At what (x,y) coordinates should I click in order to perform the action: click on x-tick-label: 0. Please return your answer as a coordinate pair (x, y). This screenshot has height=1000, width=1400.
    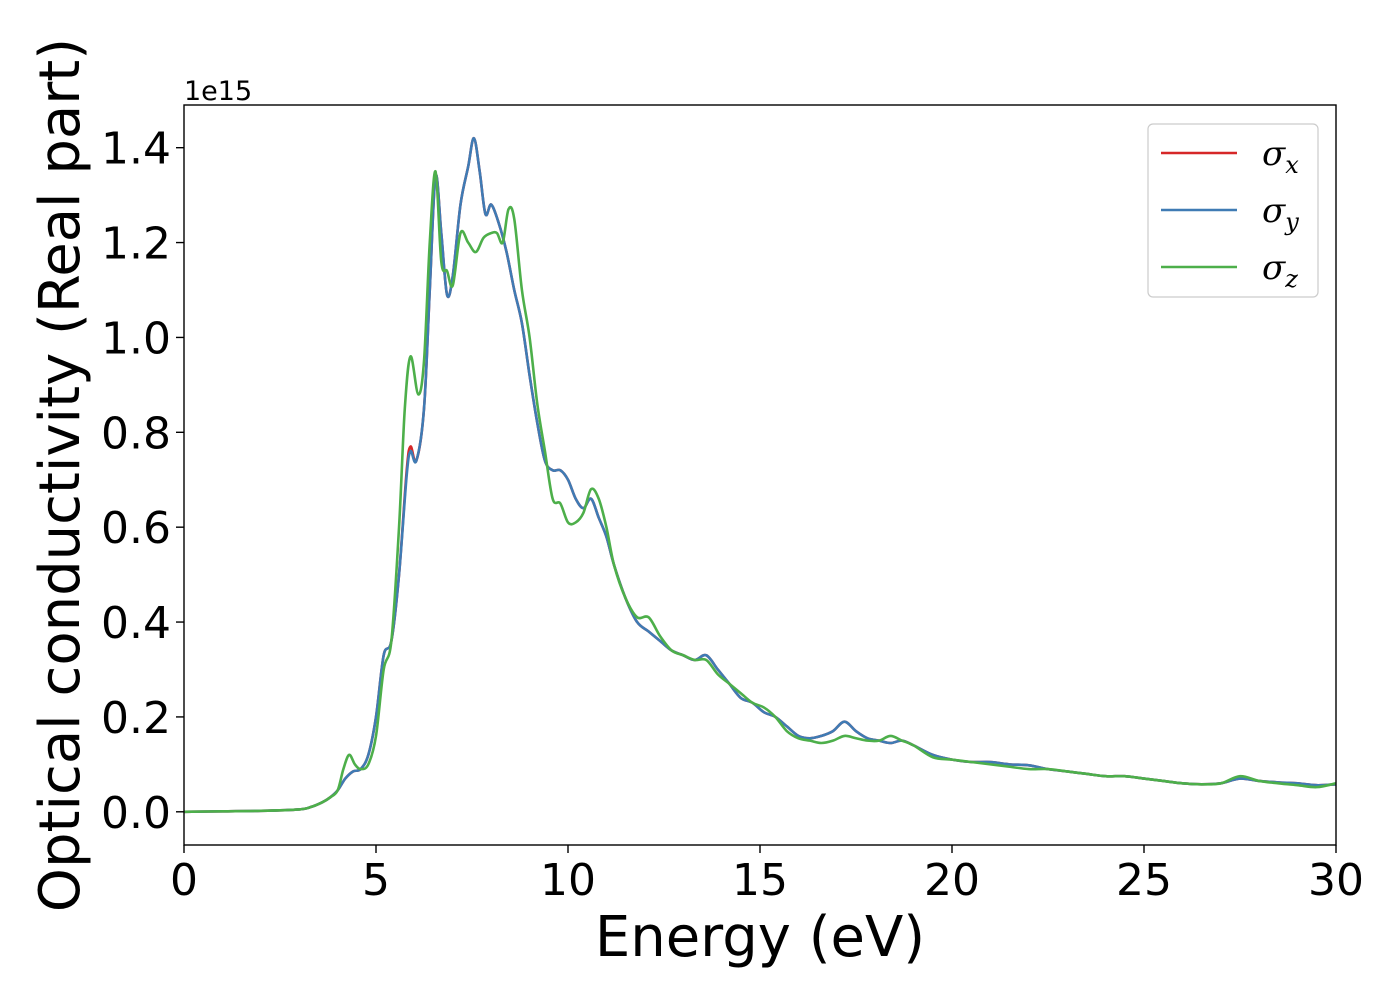
    Looking at the image, I should click on (184, 880).